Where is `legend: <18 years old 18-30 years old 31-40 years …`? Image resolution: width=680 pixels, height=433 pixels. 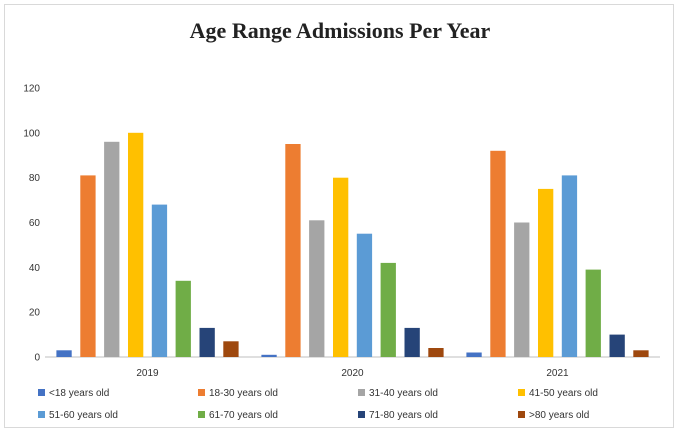 legend: <18 years old 18-30 years old 31-40 years … is located at coordinates (318, 404).